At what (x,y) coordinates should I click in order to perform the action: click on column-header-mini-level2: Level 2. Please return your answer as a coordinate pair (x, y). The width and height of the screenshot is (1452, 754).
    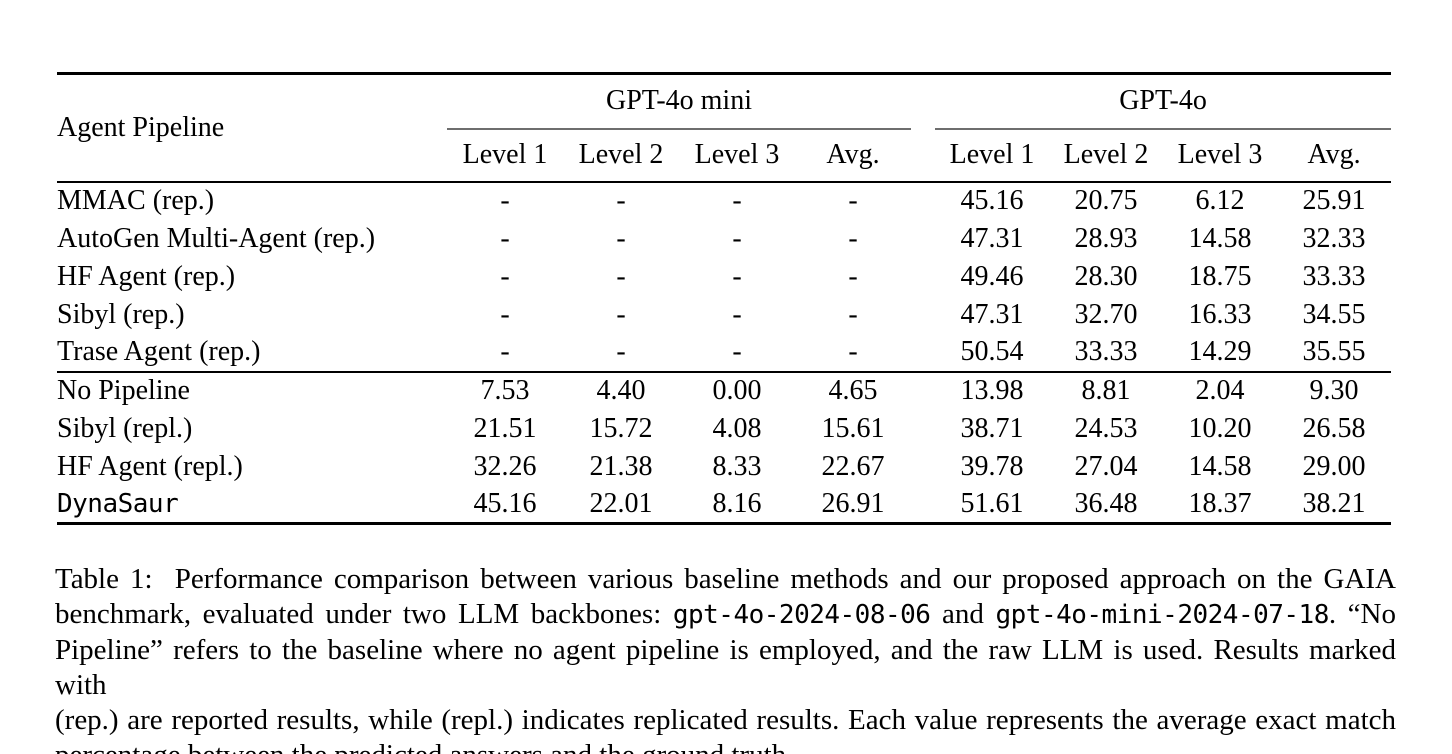
    Looking at the image, I should click on (621, 155).